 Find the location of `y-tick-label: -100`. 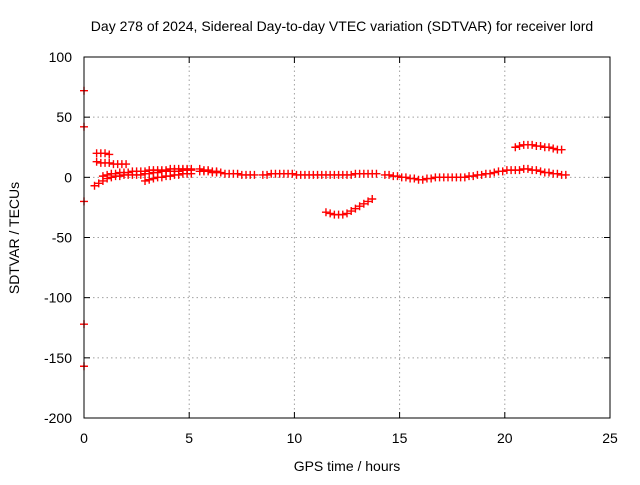

y-tick-label: -100 is located at coordinates (58, 298).